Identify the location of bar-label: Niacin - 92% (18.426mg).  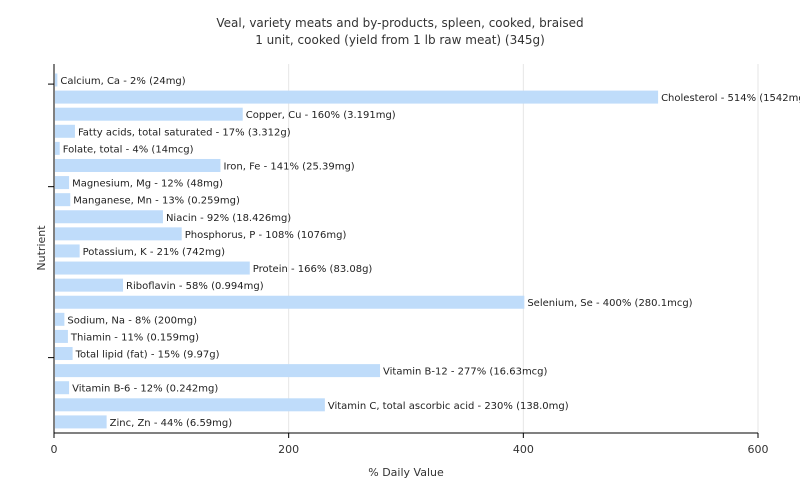
(228, 218).